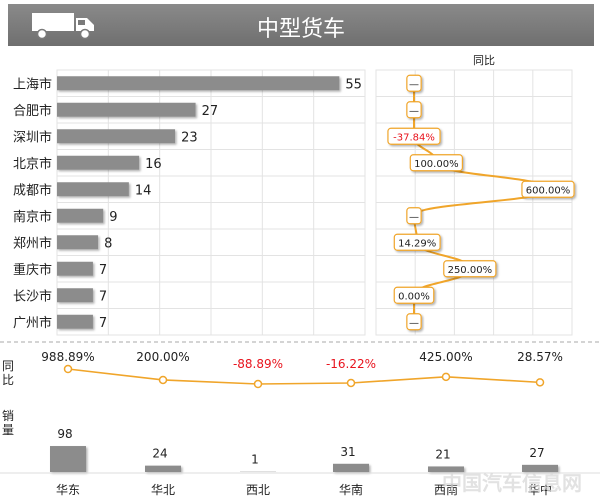 This screenshot has height=500, width=600. I want to click on region-sales-value: 21, so click(442, 454).